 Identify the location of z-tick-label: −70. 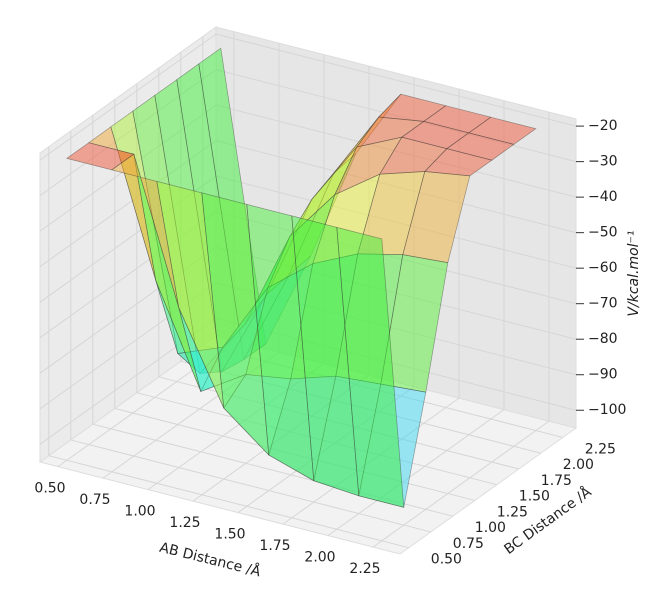
(603, 304).